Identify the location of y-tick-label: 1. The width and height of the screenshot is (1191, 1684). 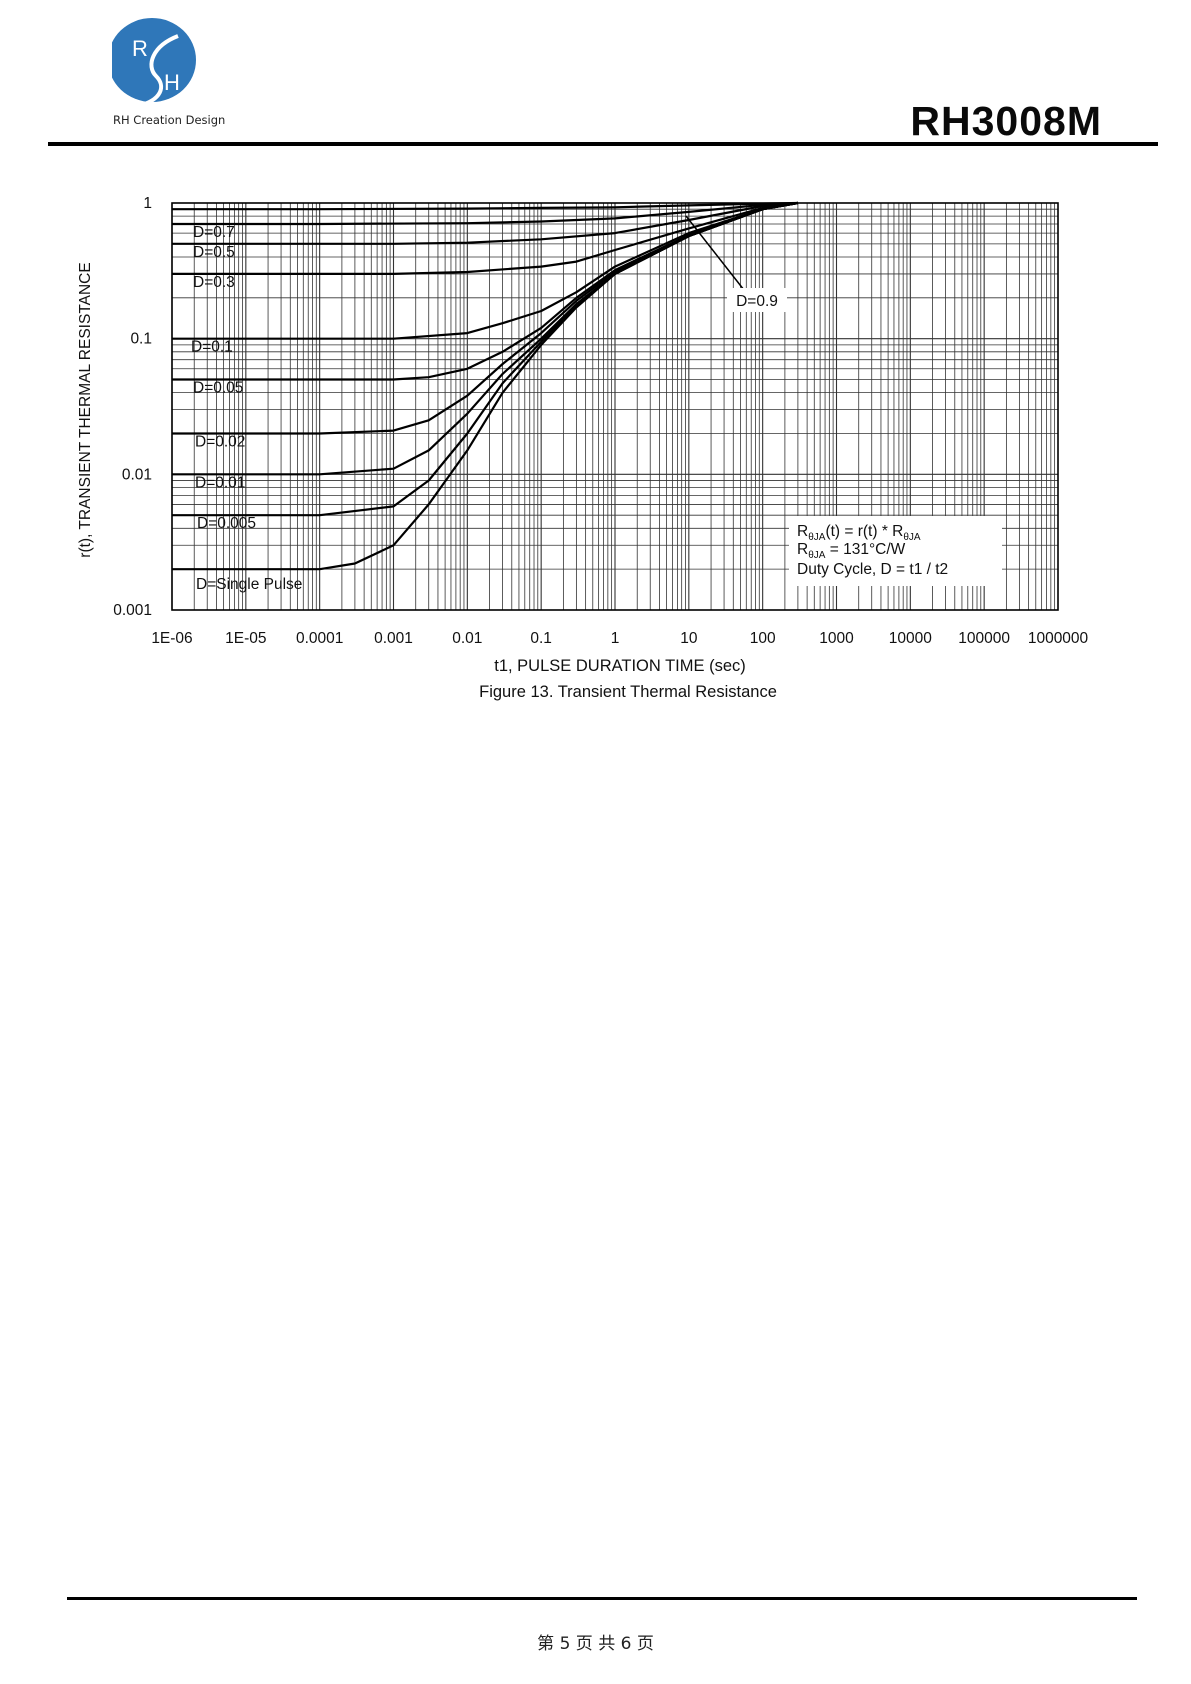
(147, 203).